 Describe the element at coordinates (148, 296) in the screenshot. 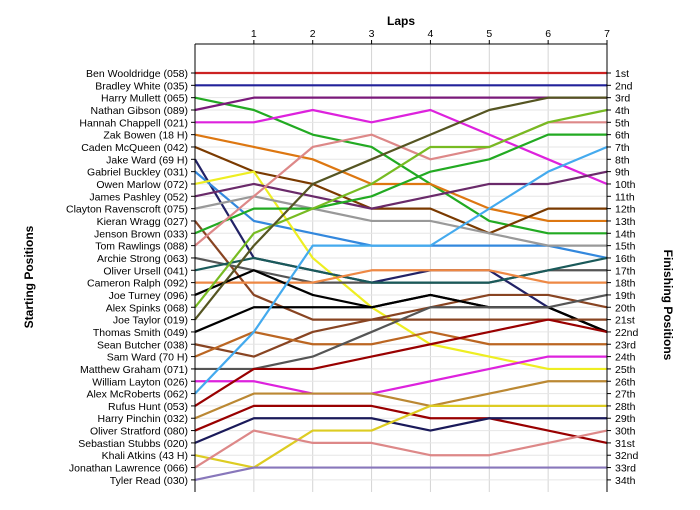

I see `starting-label: Joe Turney (096)` at that location.